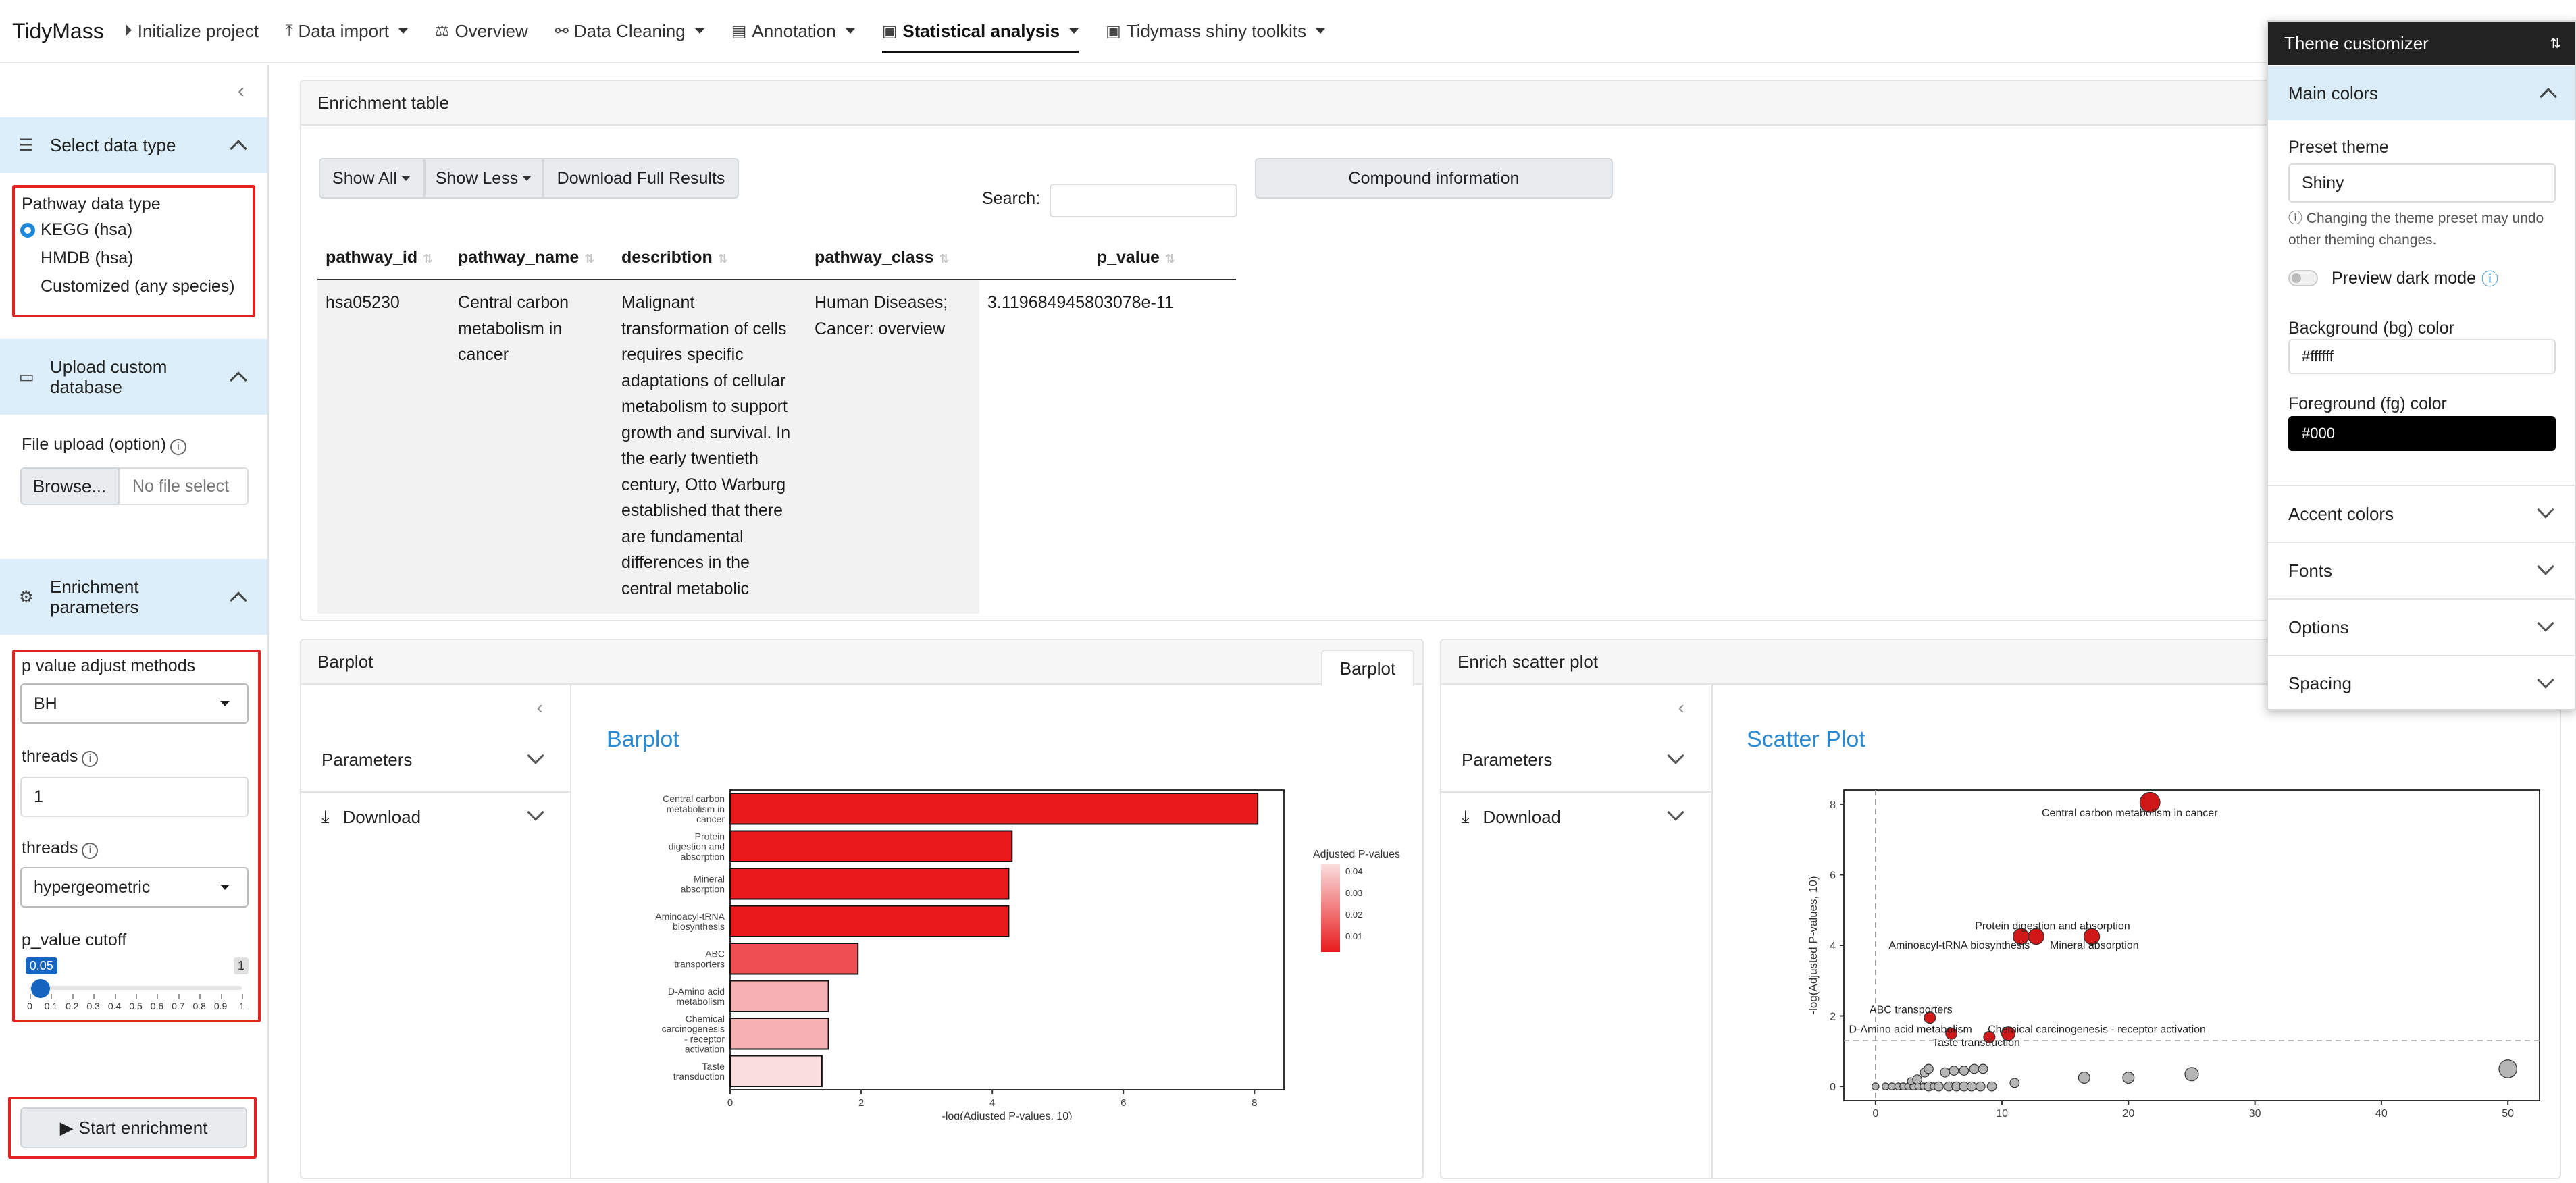 The height and width of the screenshot is (1183, 2576). Describe the element at coordinates (133, 377) in the screenshot. I see `accordion-upload-database: ▭ Upload custom database` at that location.